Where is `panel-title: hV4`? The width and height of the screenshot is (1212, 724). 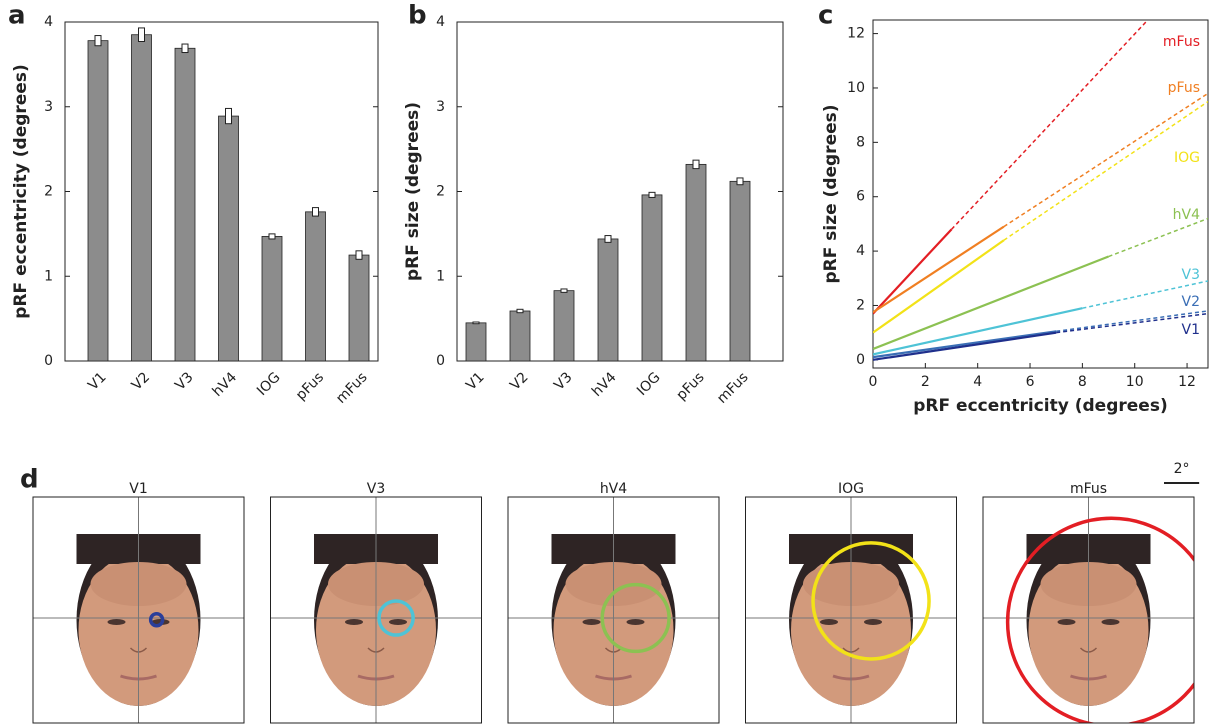
panel-title: hV4 is located at coordinates (613, 489).